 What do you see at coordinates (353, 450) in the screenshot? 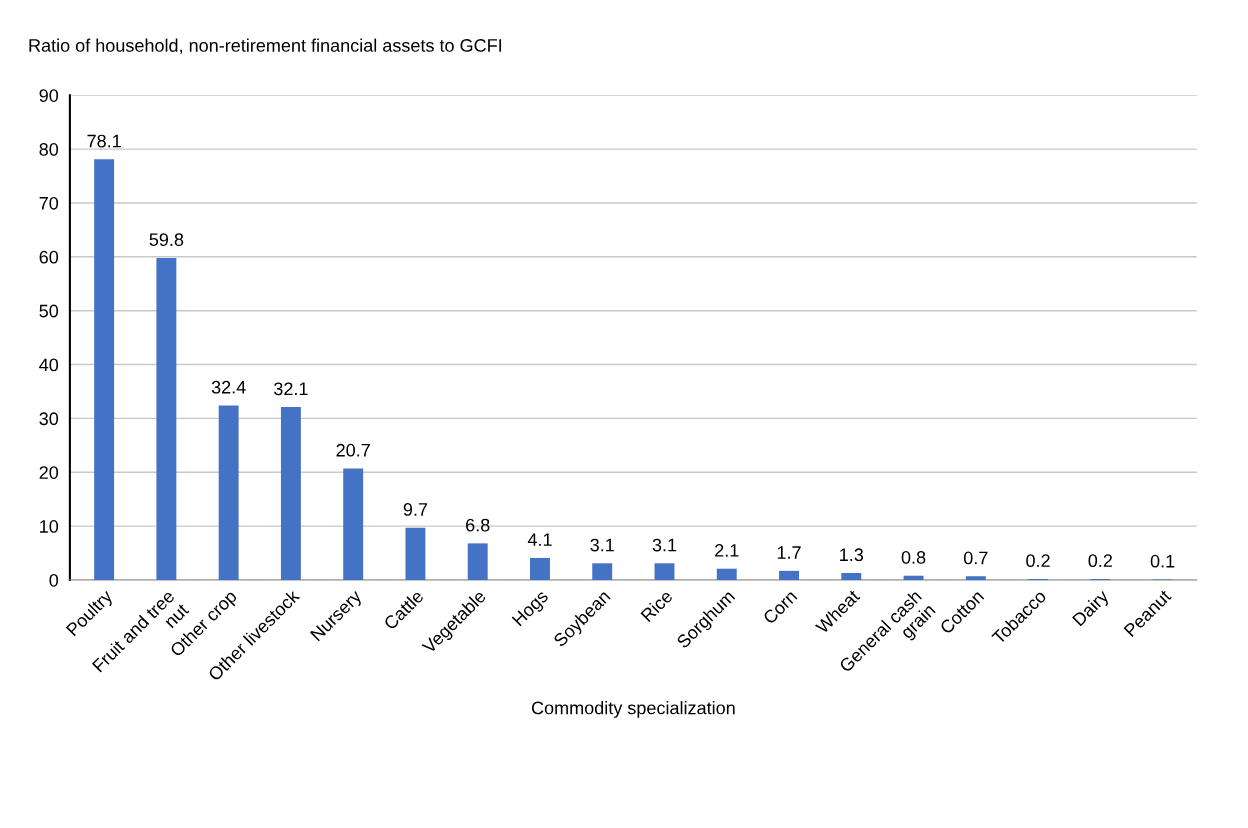
I see `data-label: 20.7` at bounding box center [353, 450].